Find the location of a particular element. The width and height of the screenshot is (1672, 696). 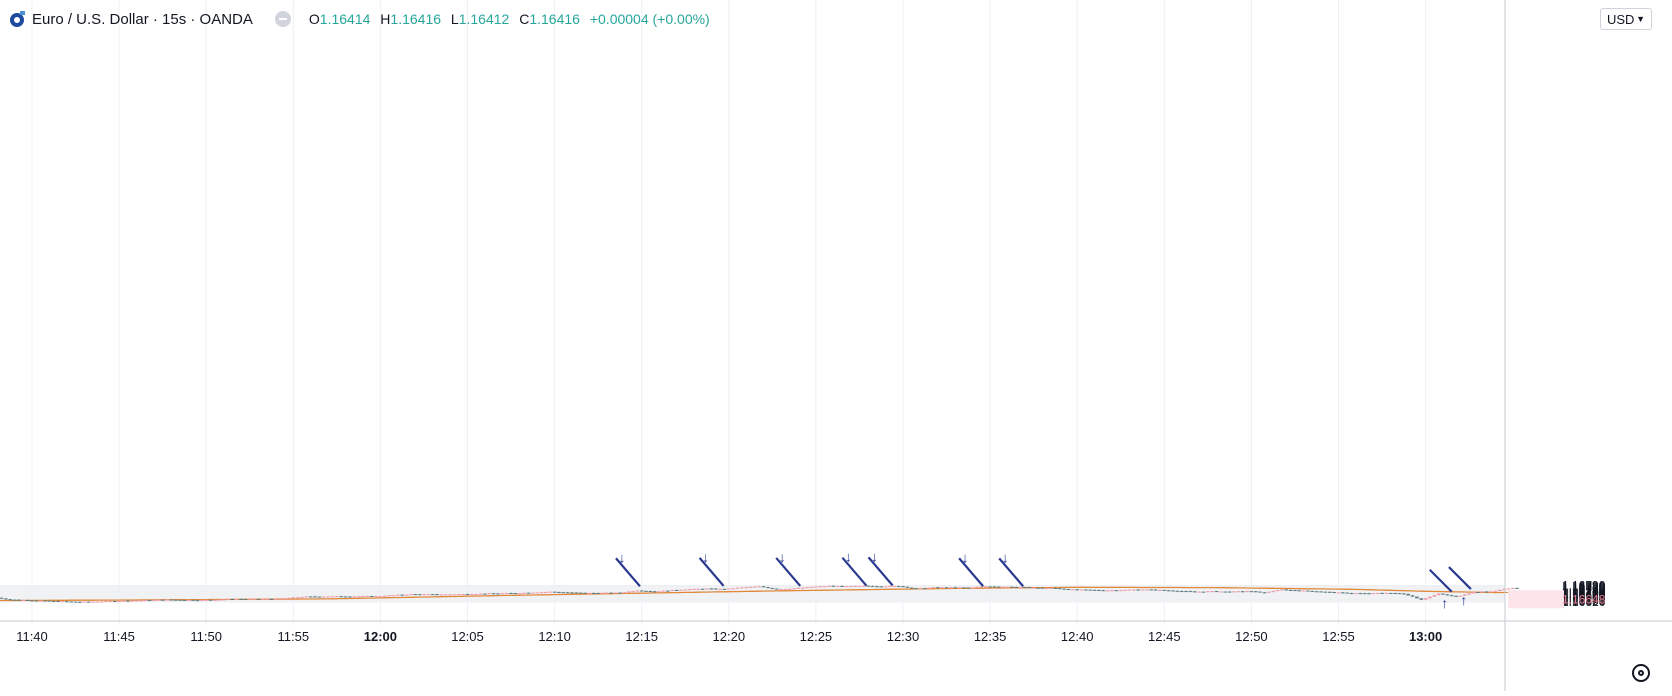

oanda-logo-icon is located at coordinates (17, 19).